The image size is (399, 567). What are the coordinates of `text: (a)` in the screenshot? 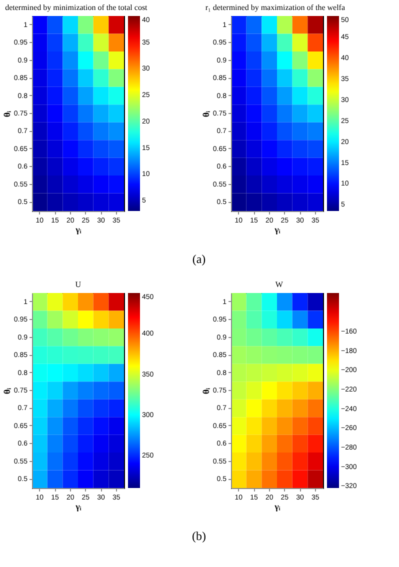 It's located at (199, 259).